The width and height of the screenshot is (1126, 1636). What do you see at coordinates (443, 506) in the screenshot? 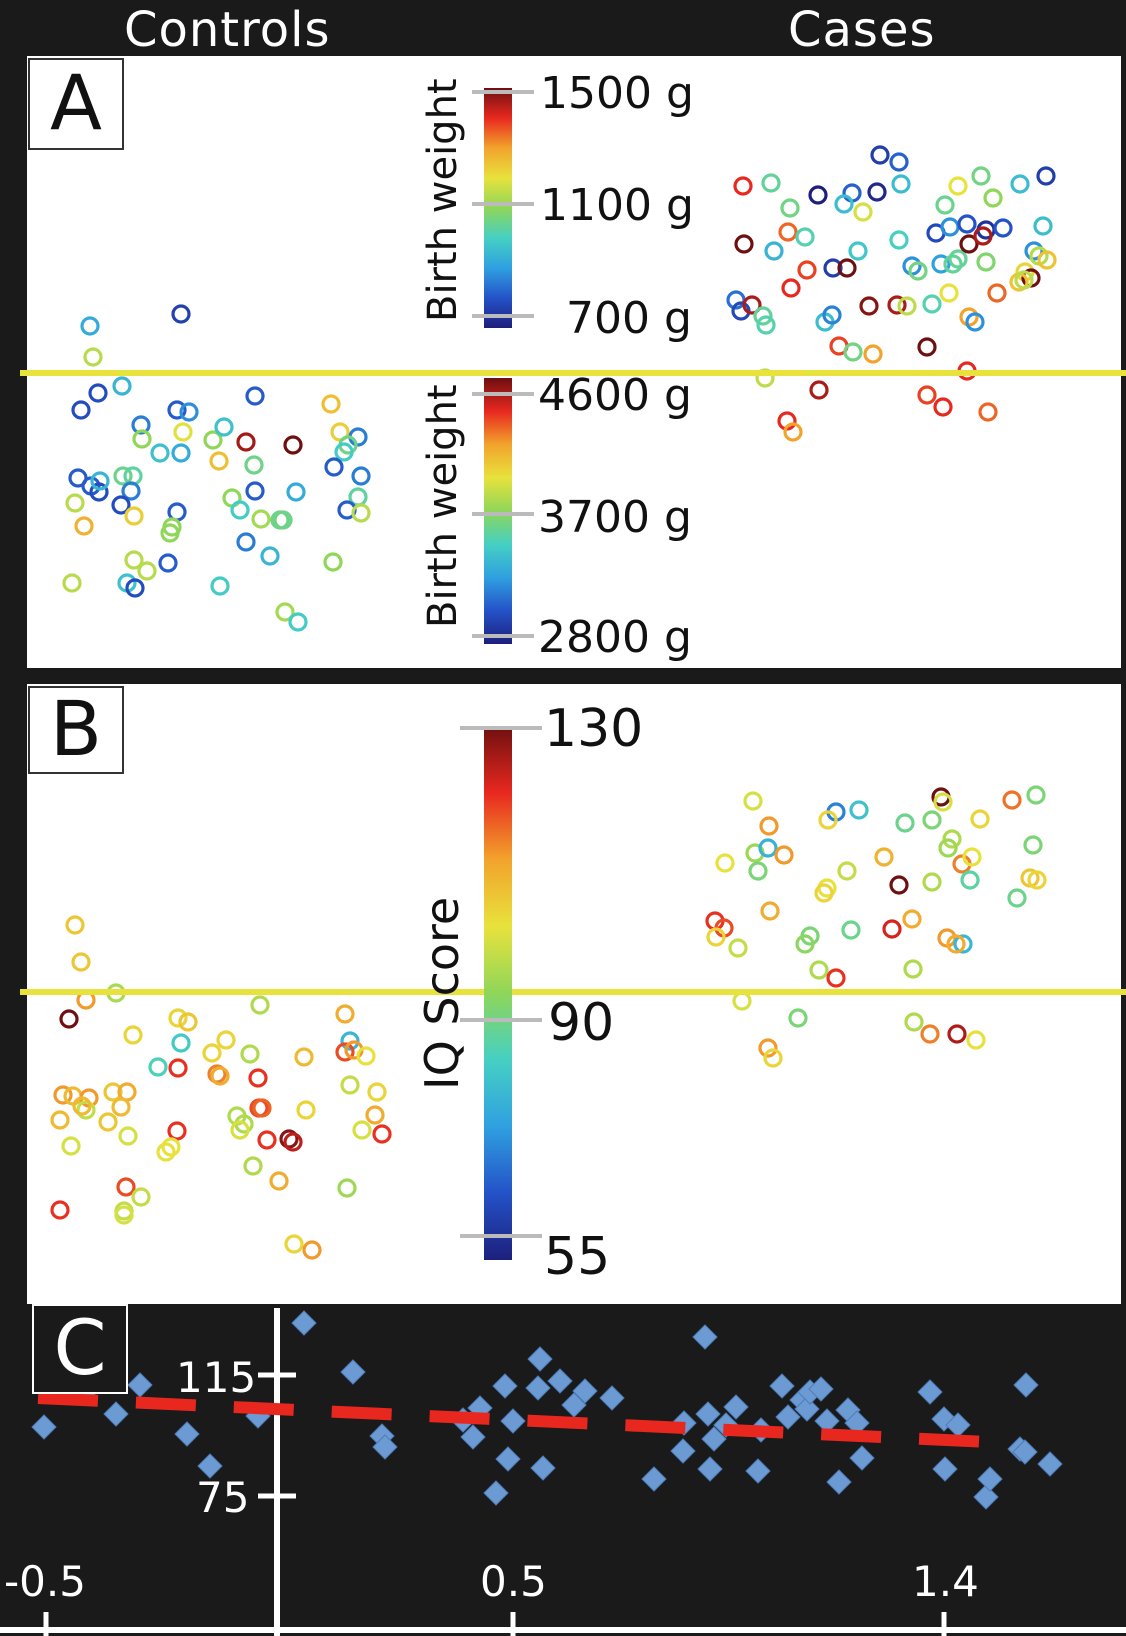
I see `birth-weight-label-lower: Birth weight` at bounding box center [443, 506].